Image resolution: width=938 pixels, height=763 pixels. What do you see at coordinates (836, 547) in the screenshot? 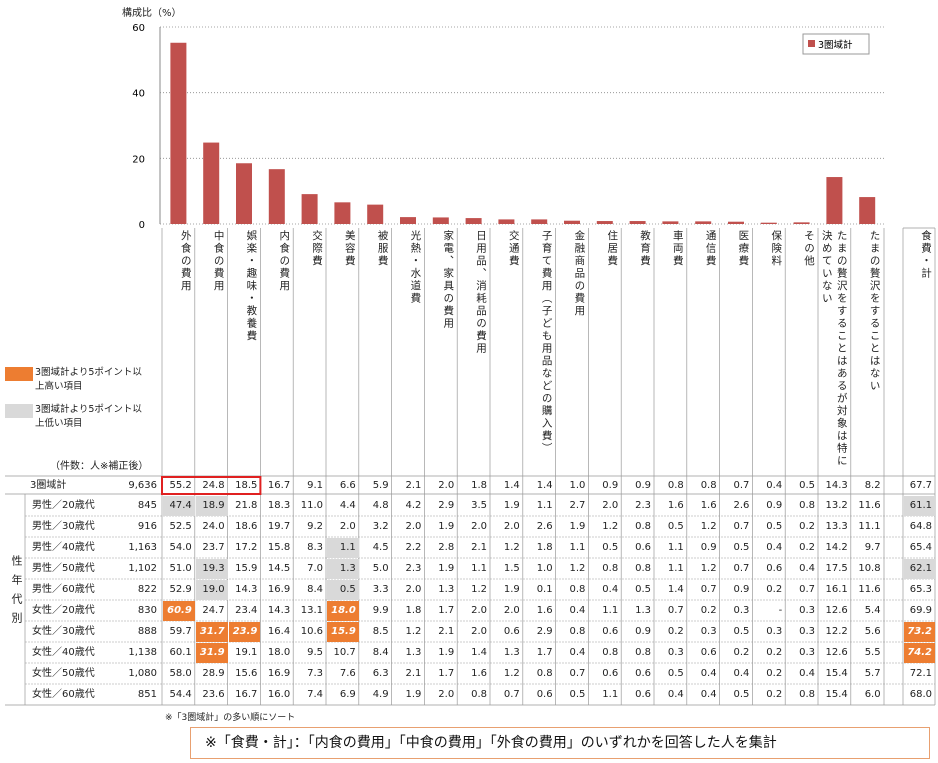
I see `cell-value: 14.2` at bounding box center [836, 547].